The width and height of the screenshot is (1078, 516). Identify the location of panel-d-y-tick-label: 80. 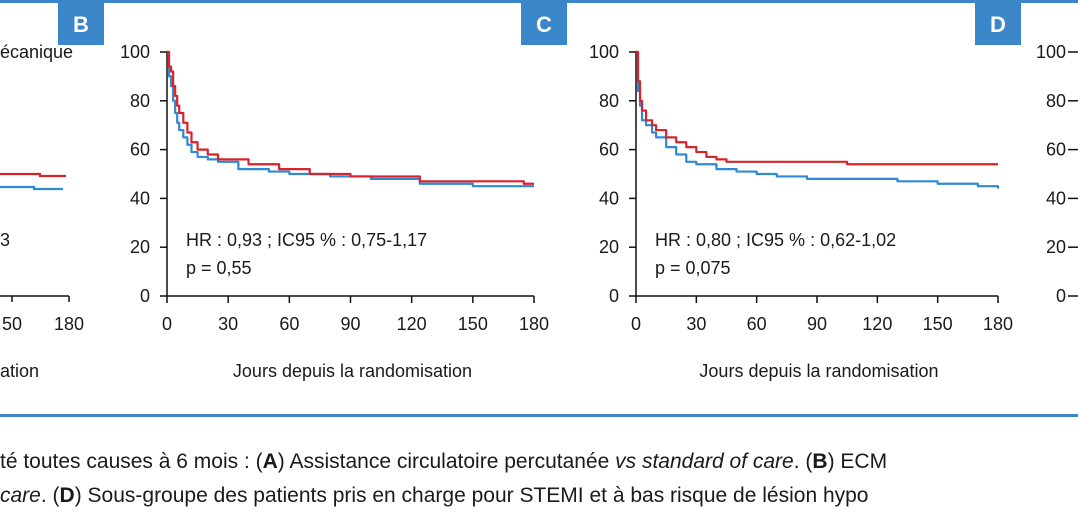
(1056, 101).